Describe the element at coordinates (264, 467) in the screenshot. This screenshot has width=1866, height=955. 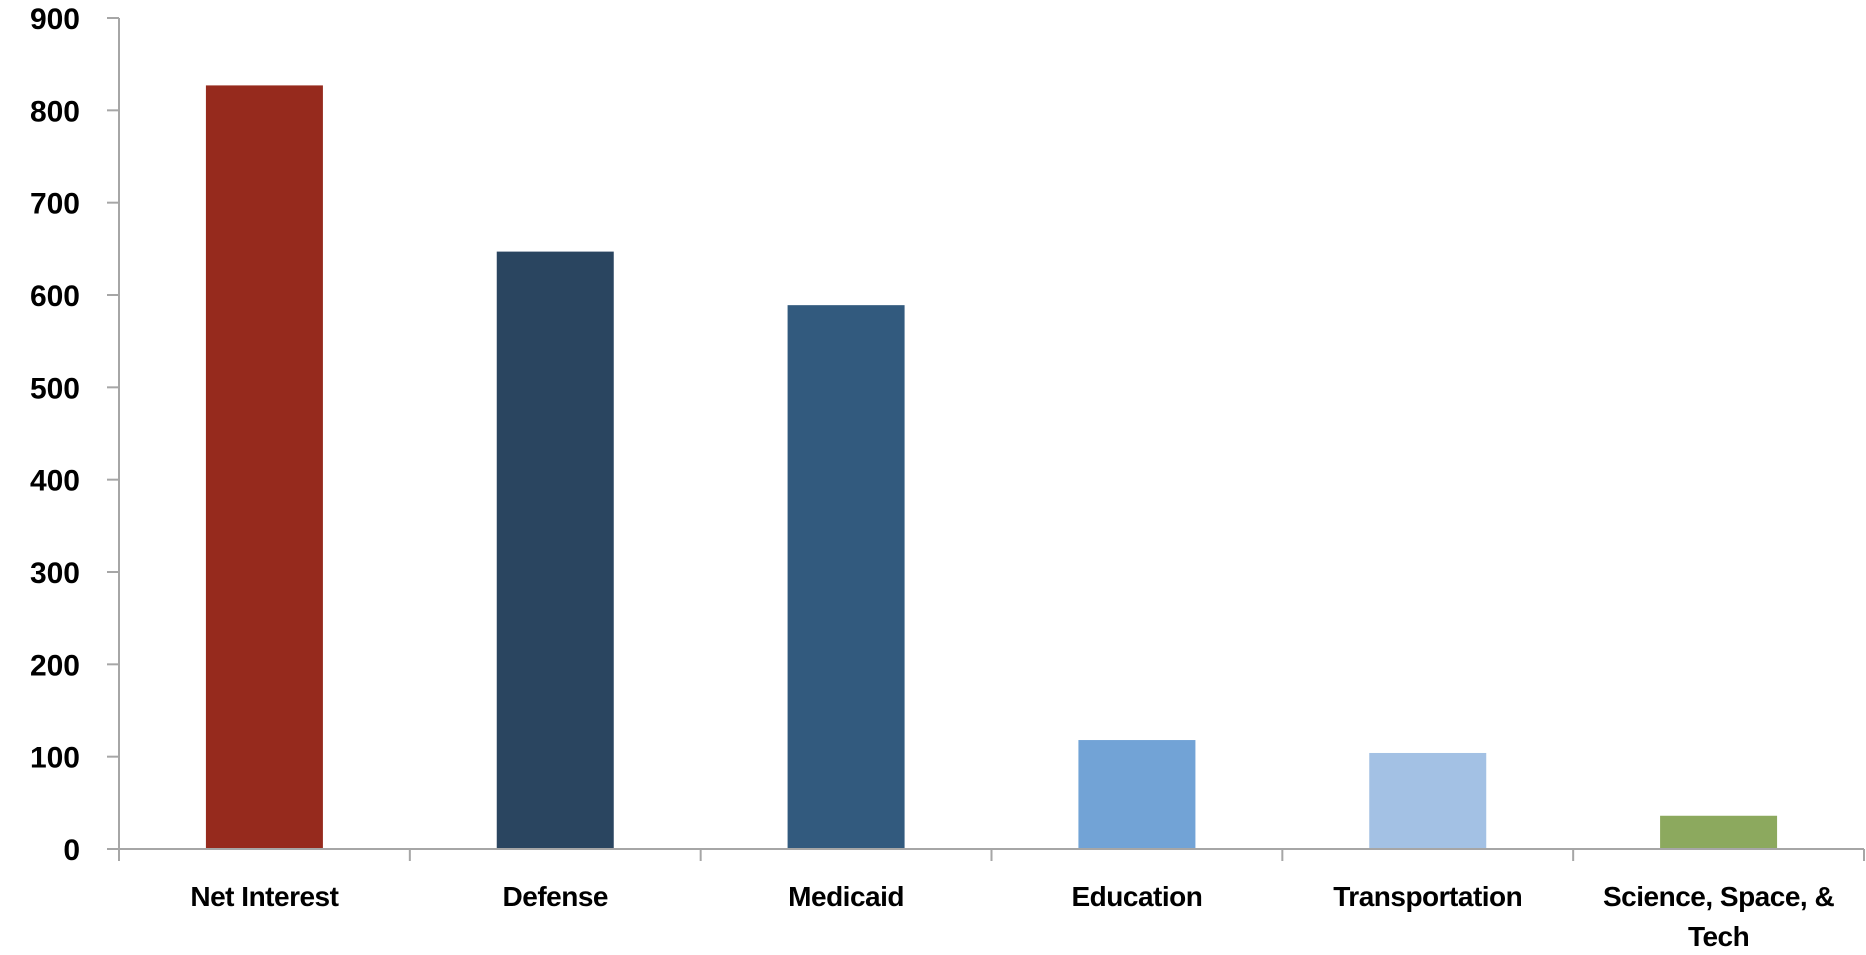
I see `bar-net-interest` at that location.